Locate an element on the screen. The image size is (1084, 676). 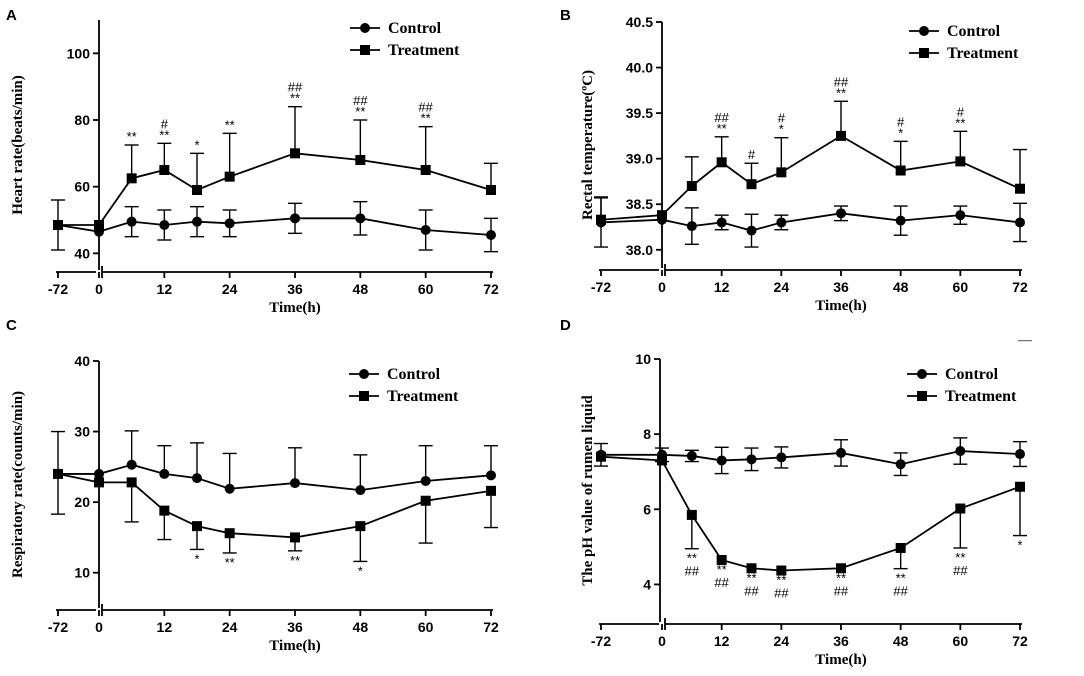
series-treatment: * ** *** is located at coordinates (274, 523).